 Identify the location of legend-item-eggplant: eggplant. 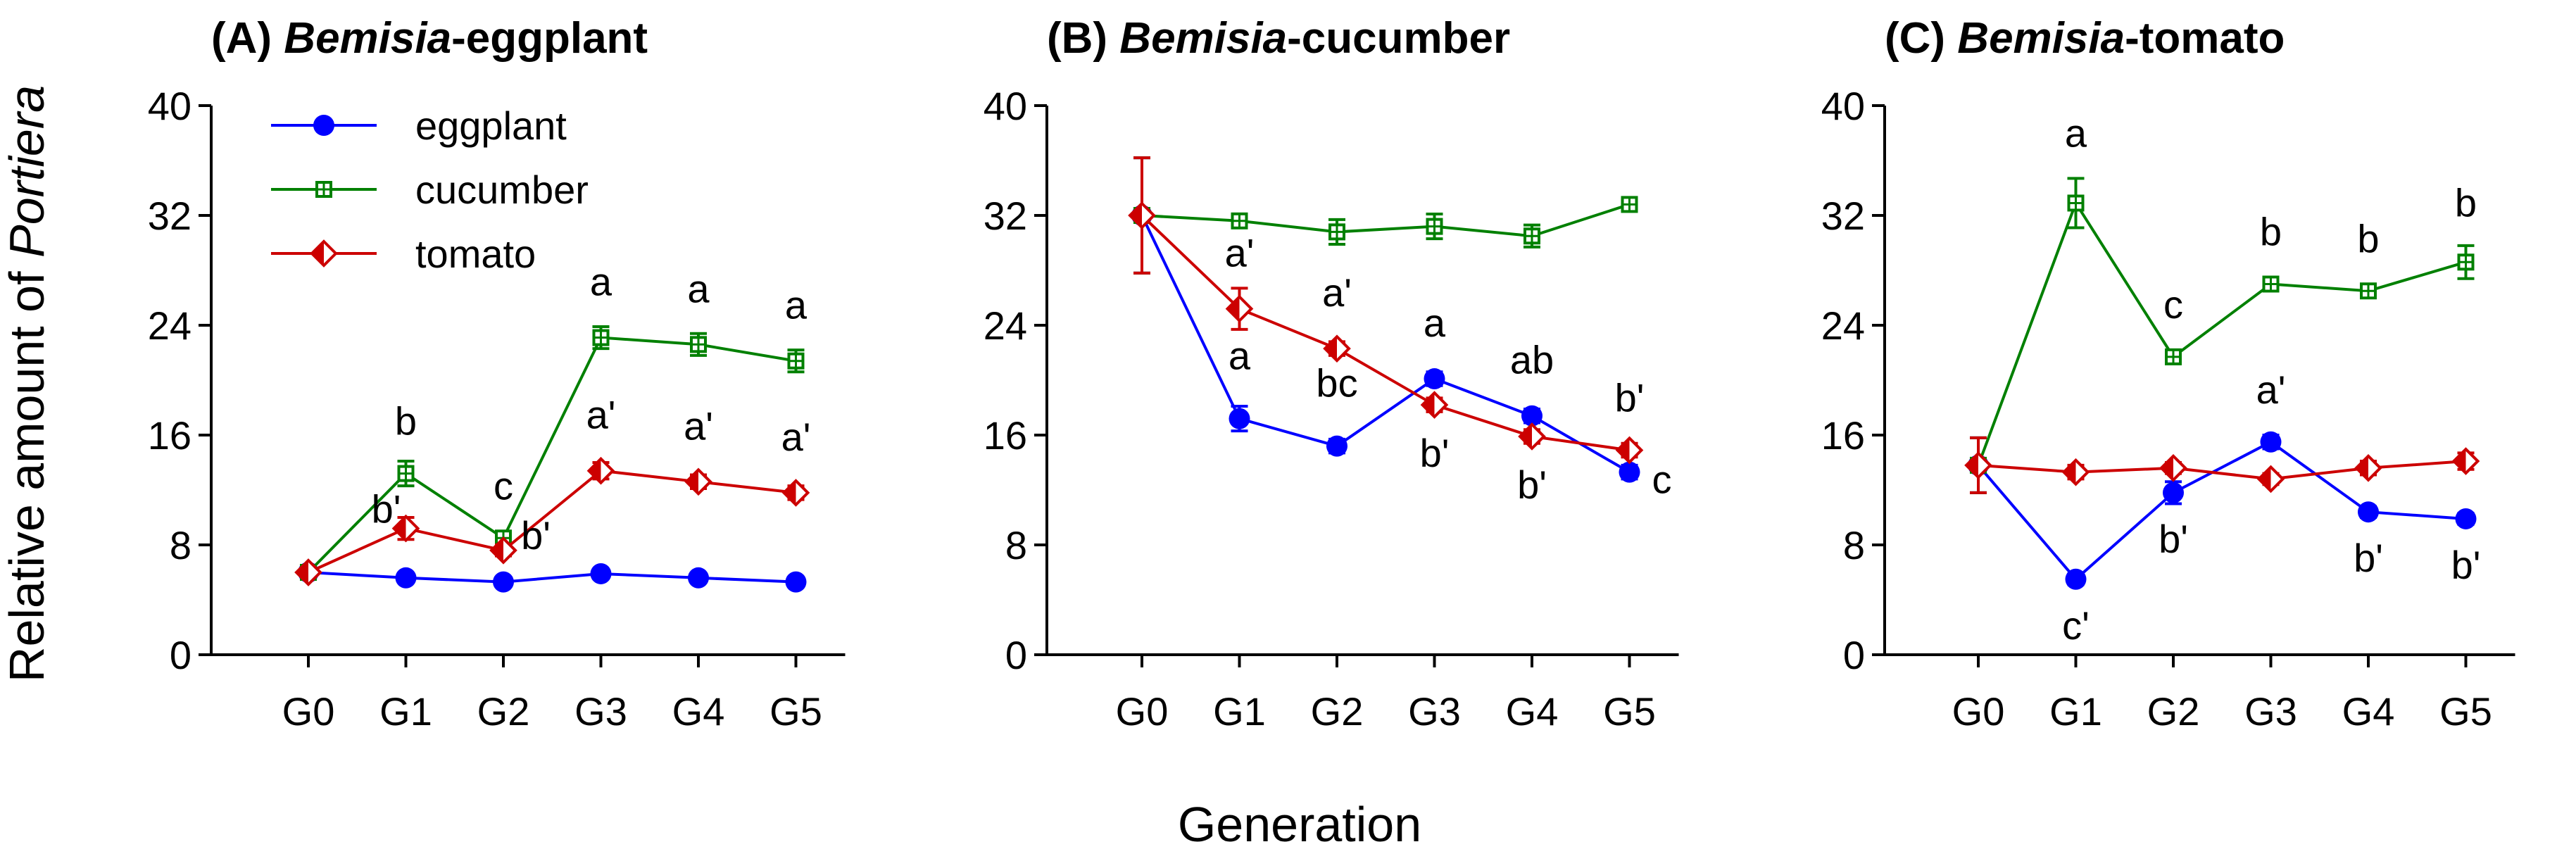
(419, 125).